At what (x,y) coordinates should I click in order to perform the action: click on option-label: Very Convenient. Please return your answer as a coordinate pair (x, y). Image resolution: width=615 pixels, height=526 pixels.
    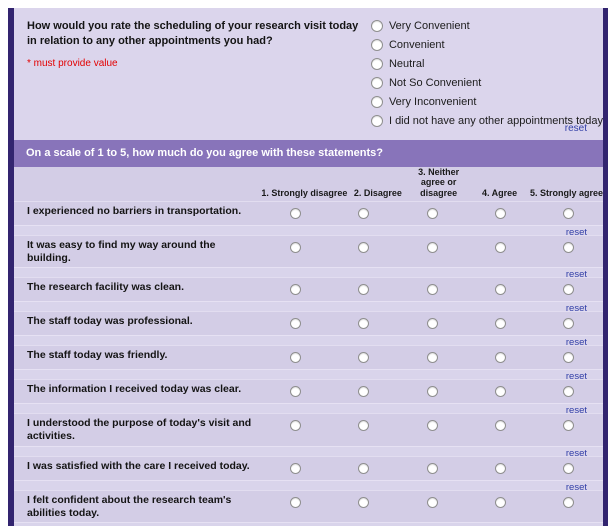
    Looking at the image, I should click on (429, 25).